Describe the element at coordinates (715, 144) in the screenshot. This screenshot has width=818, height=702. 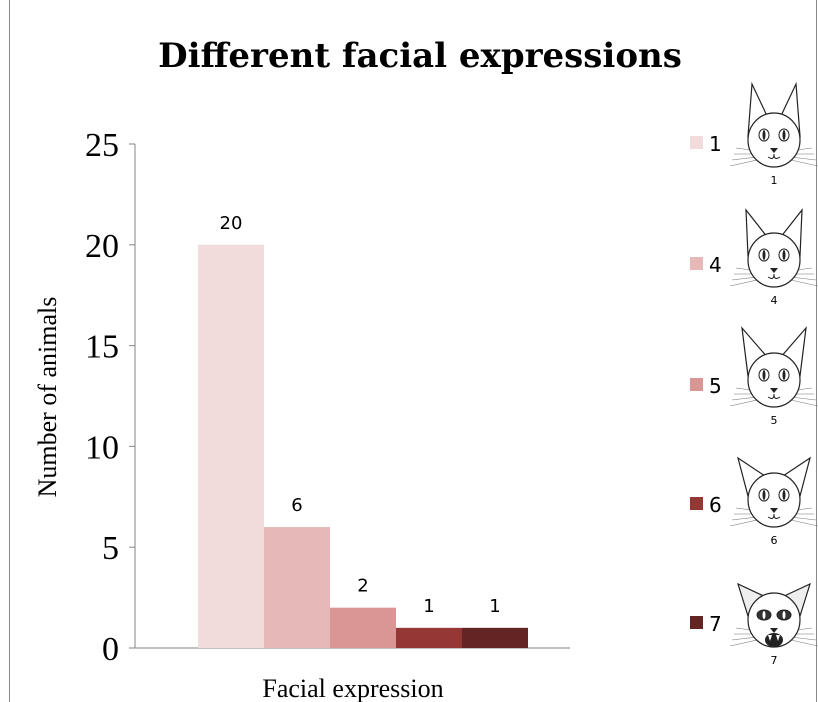
I see `legend-label: 1` at that location.